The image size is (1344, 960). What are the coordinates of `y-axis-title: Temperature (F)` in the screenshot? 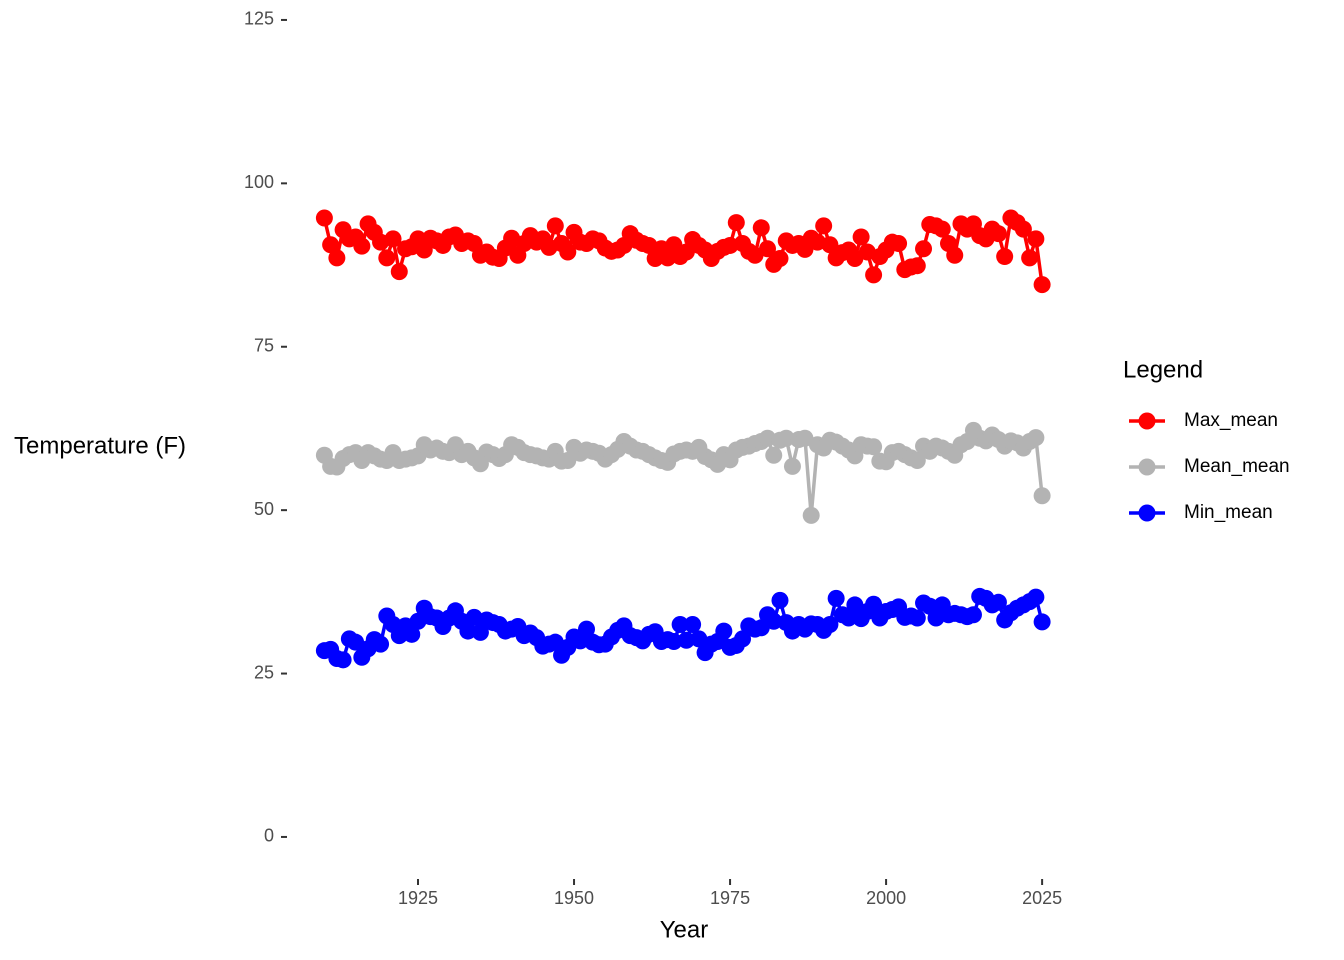 It's located at (100, 445).